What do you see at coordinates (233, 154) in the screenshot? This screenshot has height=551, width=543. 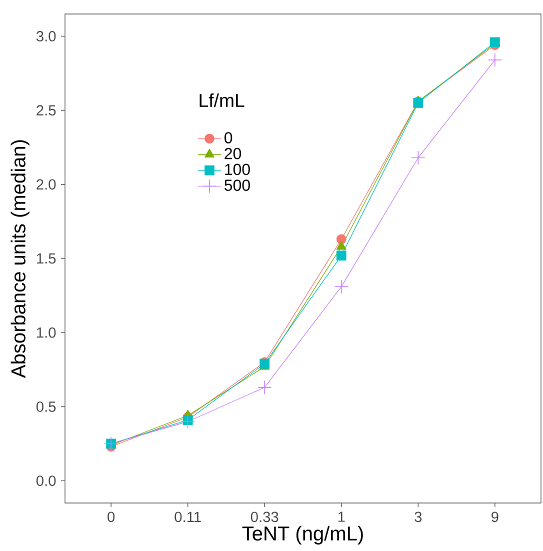 I see `legend-label: 20` at bounding box center [233, 154].